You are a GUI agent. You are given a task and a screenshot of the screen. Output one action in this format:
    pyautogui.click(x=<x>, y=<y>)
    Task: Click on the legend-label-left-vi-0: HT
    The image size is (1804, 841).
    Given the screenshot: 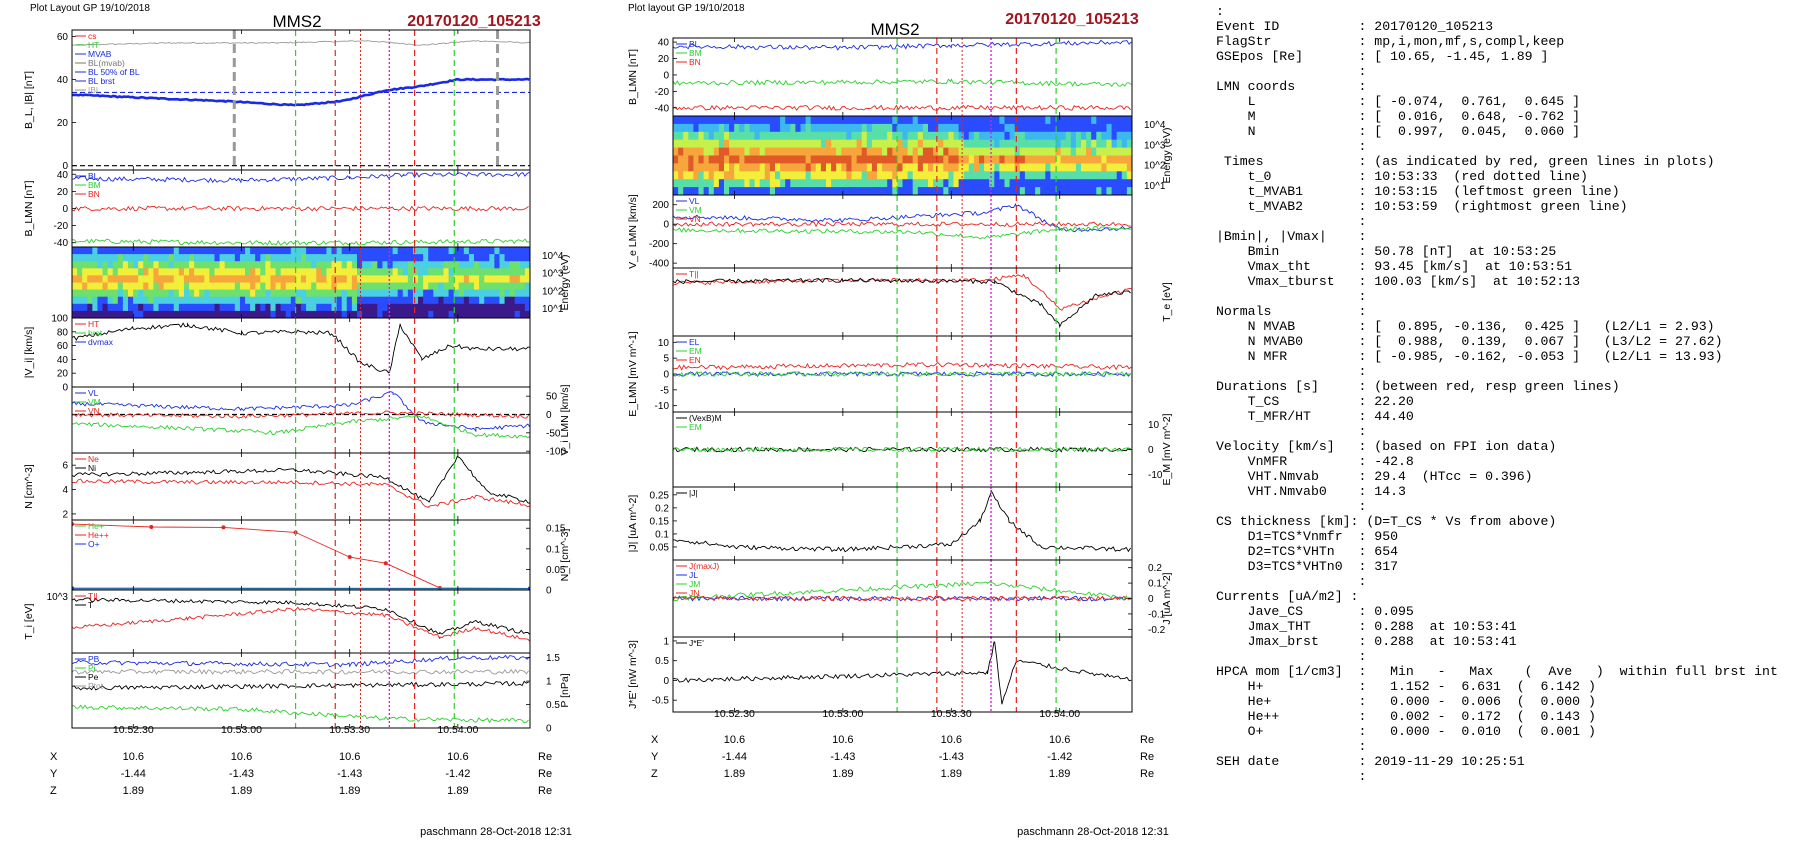 What is the action you would take?
    pyautogui.click(x=93, y=324)
    